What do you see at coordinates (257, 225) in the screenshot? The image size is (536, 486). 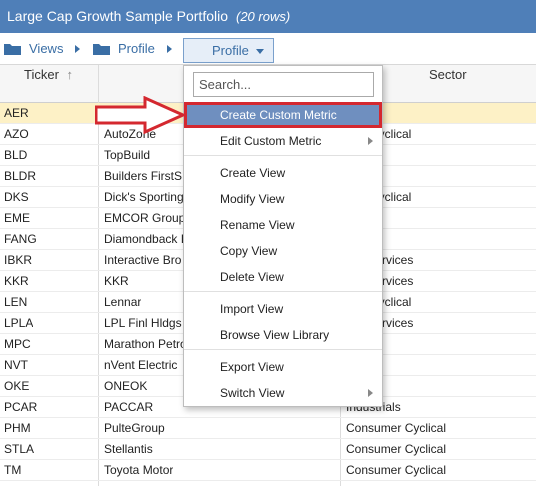 I see `menu-item-label: Rename View` at bounding box center [257, 225].